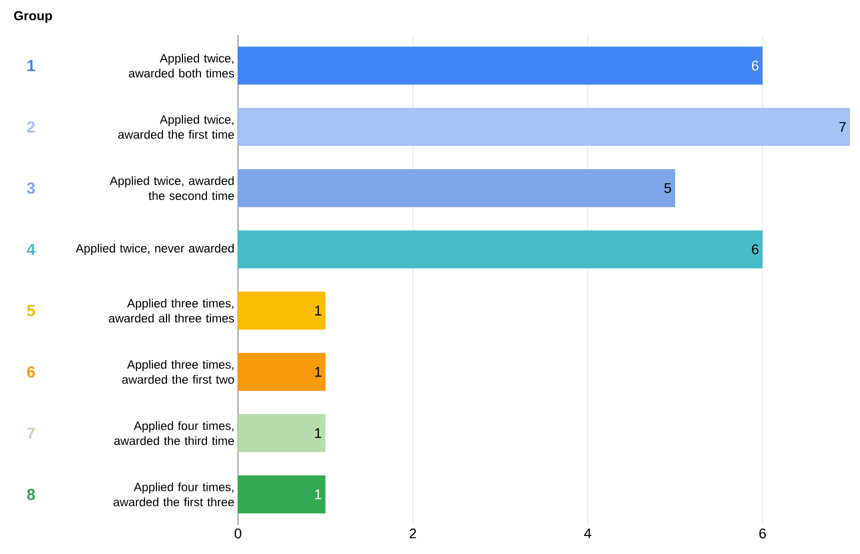  What do you see at coordinates (174, 433) in the screenshot?
I see `y-tick-label: Applied four times, awarded the third time` at bounding box center [174, 433].